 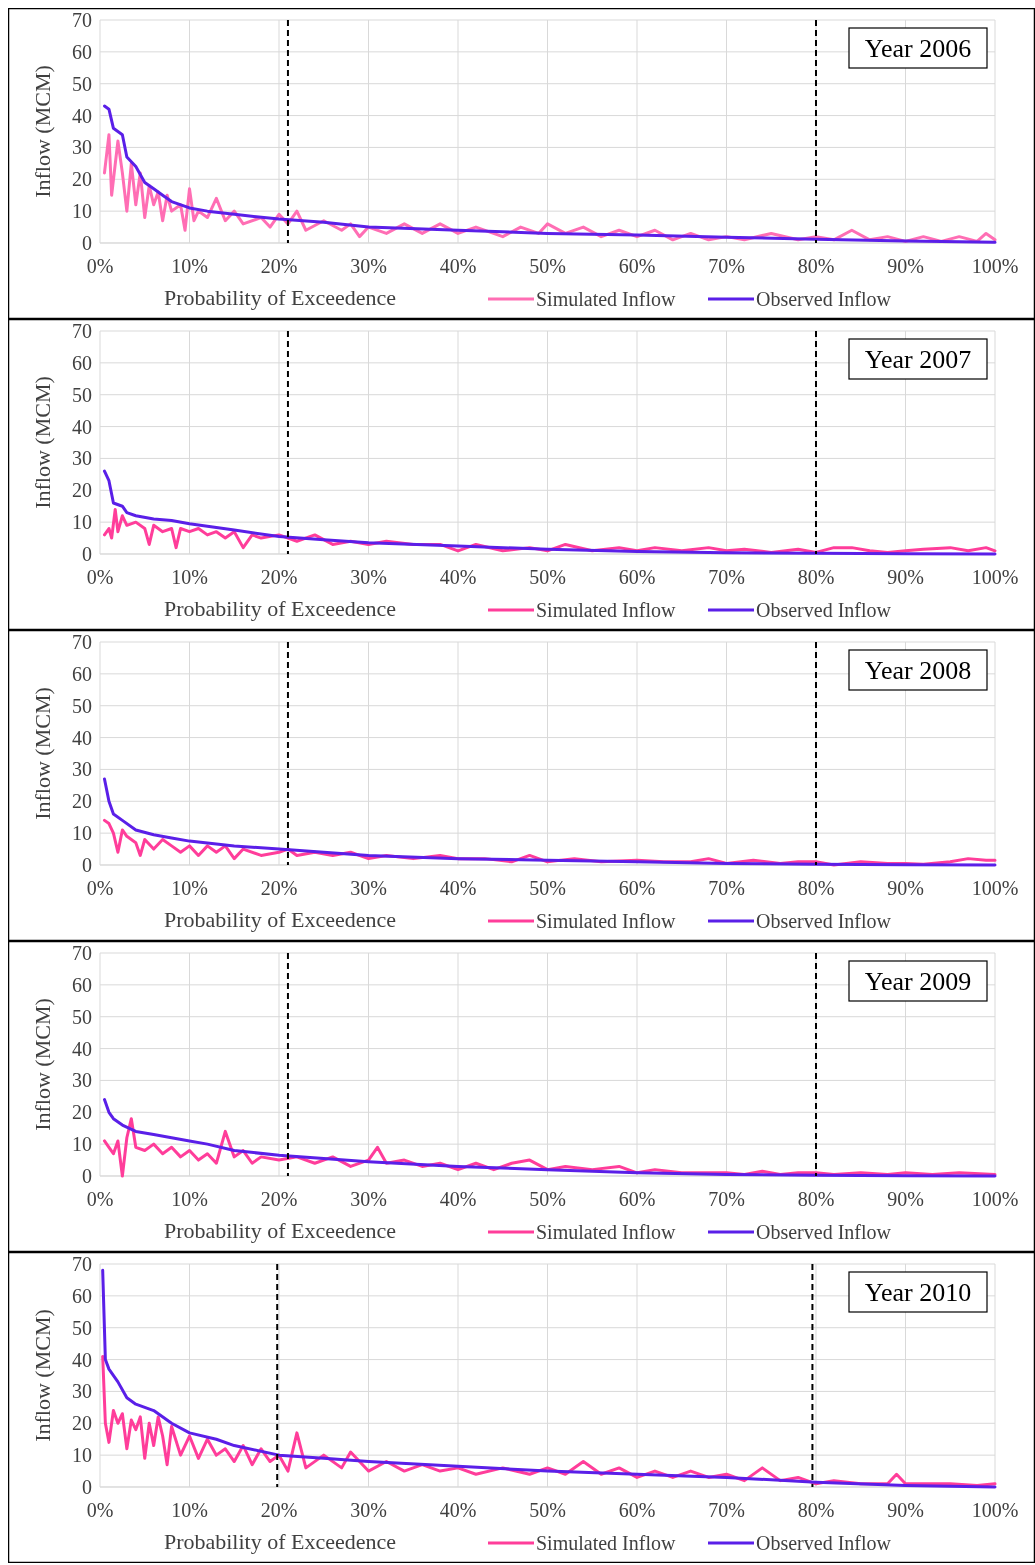 What do you see at coordinates (918, 982) in the screenshot?
I see `annotation: Year 2009` at bounding box center [918, 982].